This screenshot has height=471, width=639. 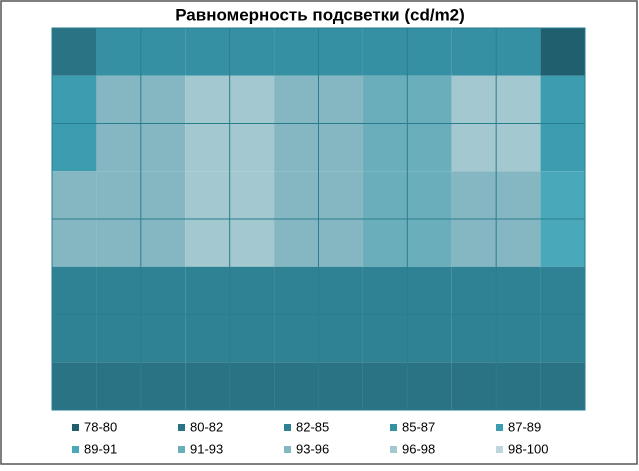 What do you see at coordinates (206, 448) in the screenshot?
I see `legend-label: 91-93` at bounding box center [206, 448].